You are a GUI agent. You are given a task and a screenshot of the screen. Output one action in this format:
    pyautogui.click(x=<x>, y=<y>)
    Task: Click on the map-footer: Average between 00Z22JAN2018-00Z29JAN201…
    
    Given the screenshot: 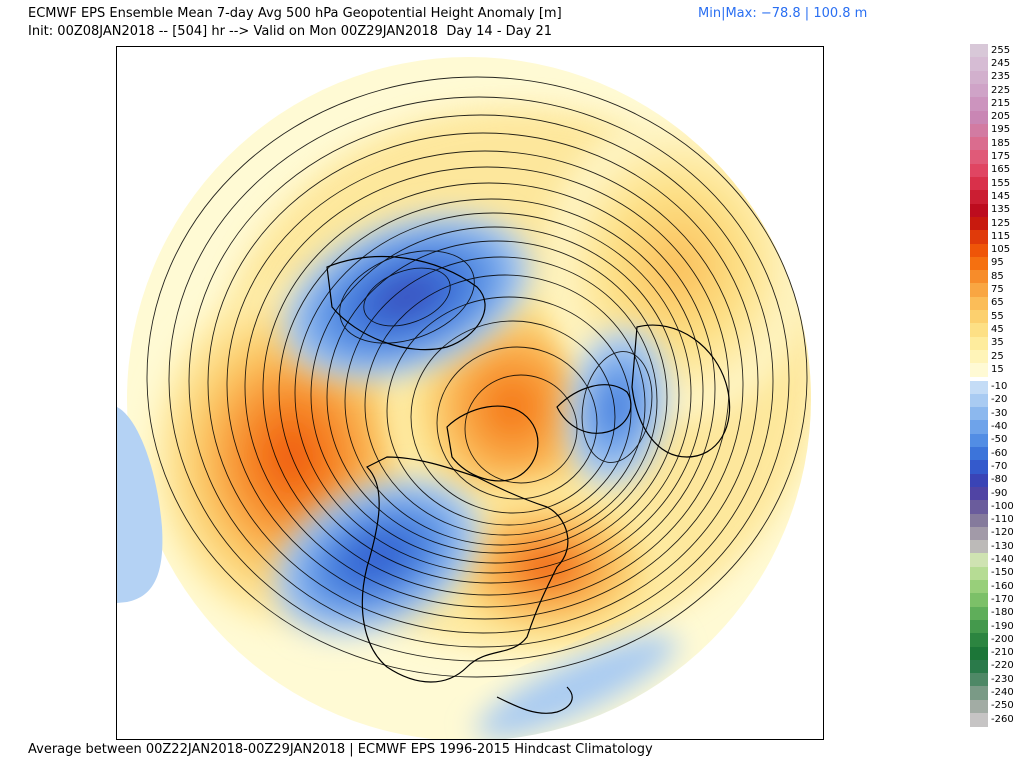 What is the action you would take?
    pyautogui.click(x=340, y=749)
    